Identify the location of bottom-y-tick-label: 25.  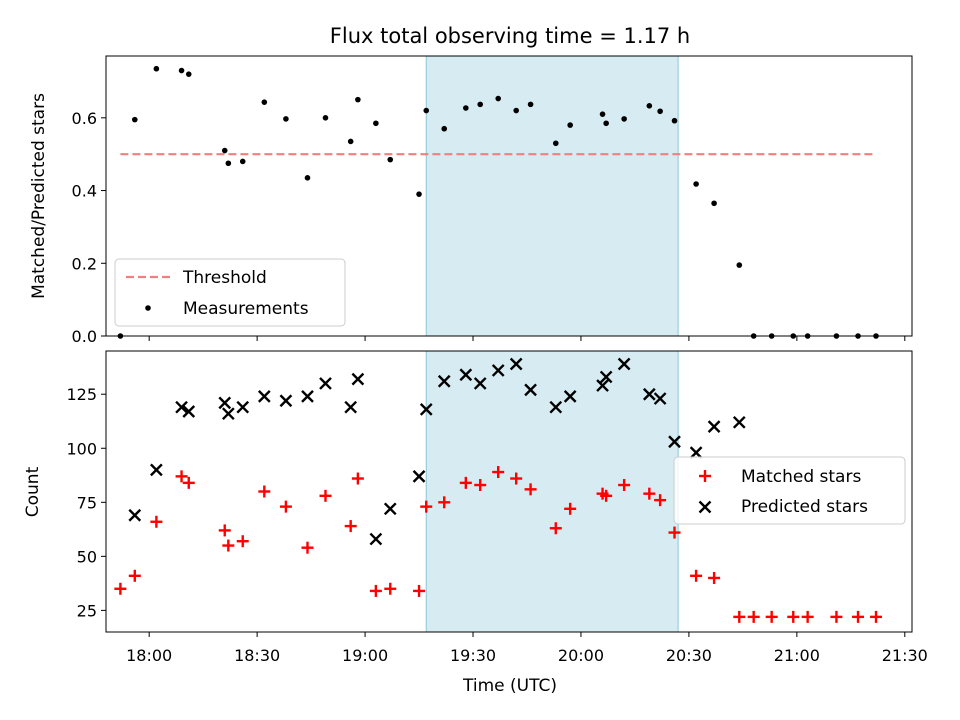
(87, 610).